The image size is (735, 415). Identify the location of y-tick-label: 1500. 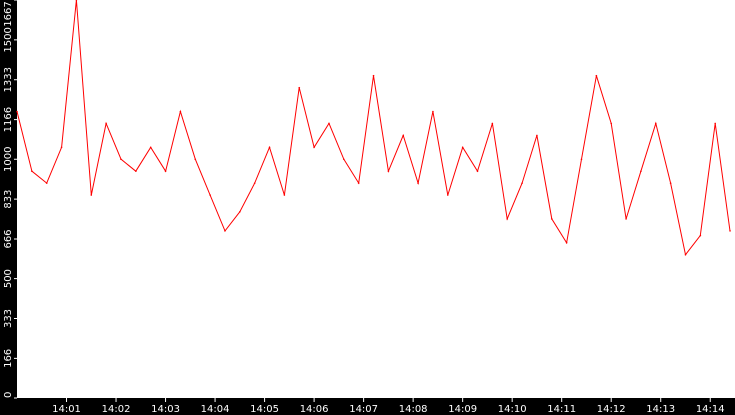
(8, 39).